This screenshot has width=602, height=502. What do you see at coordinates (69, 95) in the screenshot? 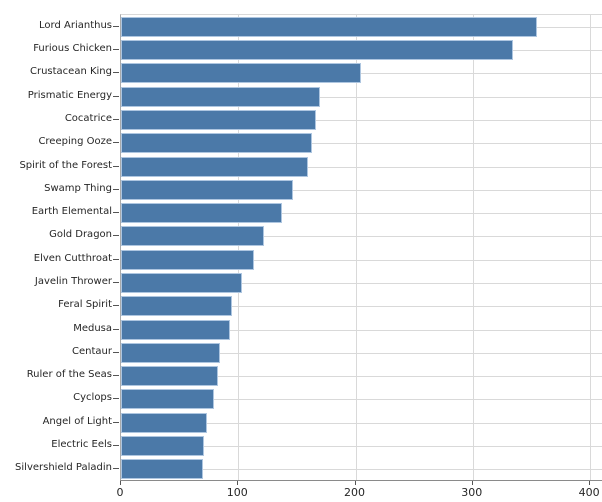
I see `category-label: Prismatic Energy` at bounding box center [69, 95].